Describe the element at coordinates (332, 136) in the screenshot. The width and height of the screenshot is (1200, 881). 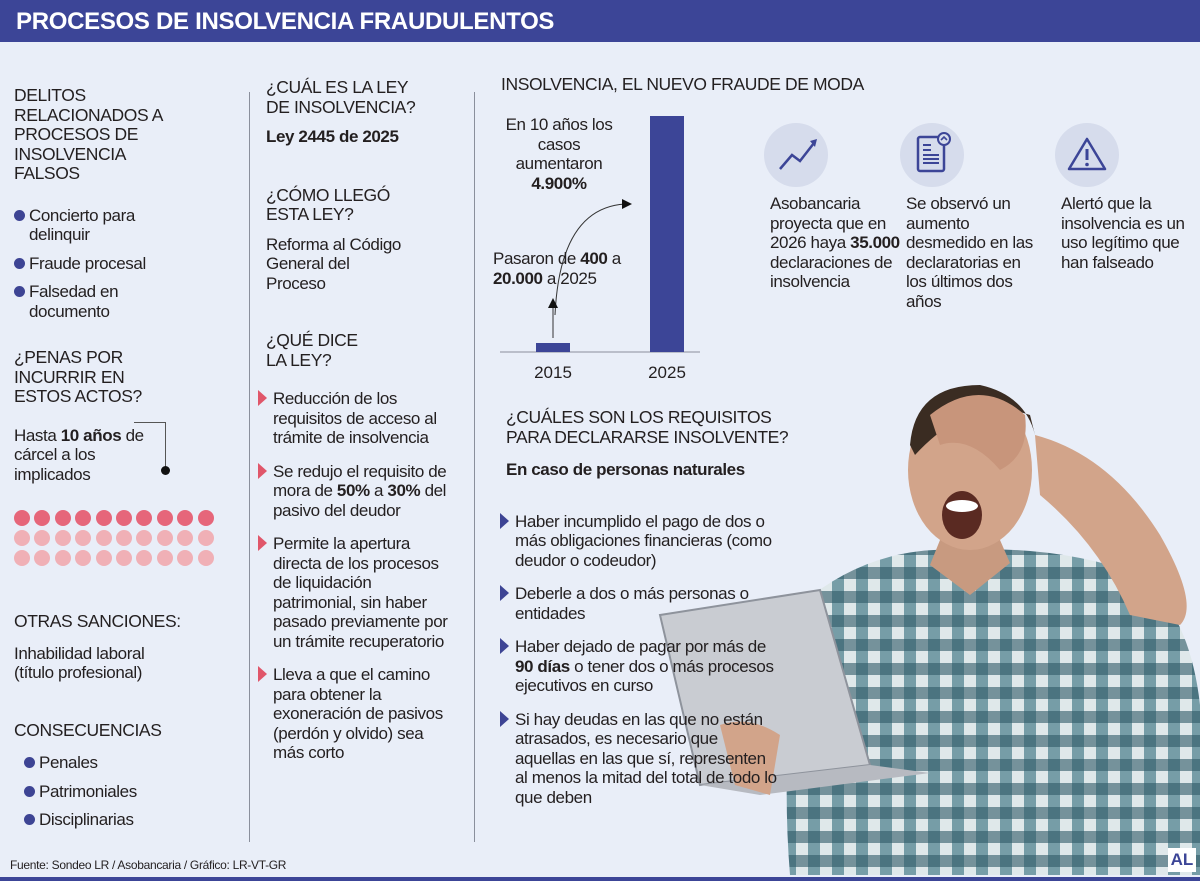
I see `a-cual-ley: Ley 2445 de 2025` at that location.